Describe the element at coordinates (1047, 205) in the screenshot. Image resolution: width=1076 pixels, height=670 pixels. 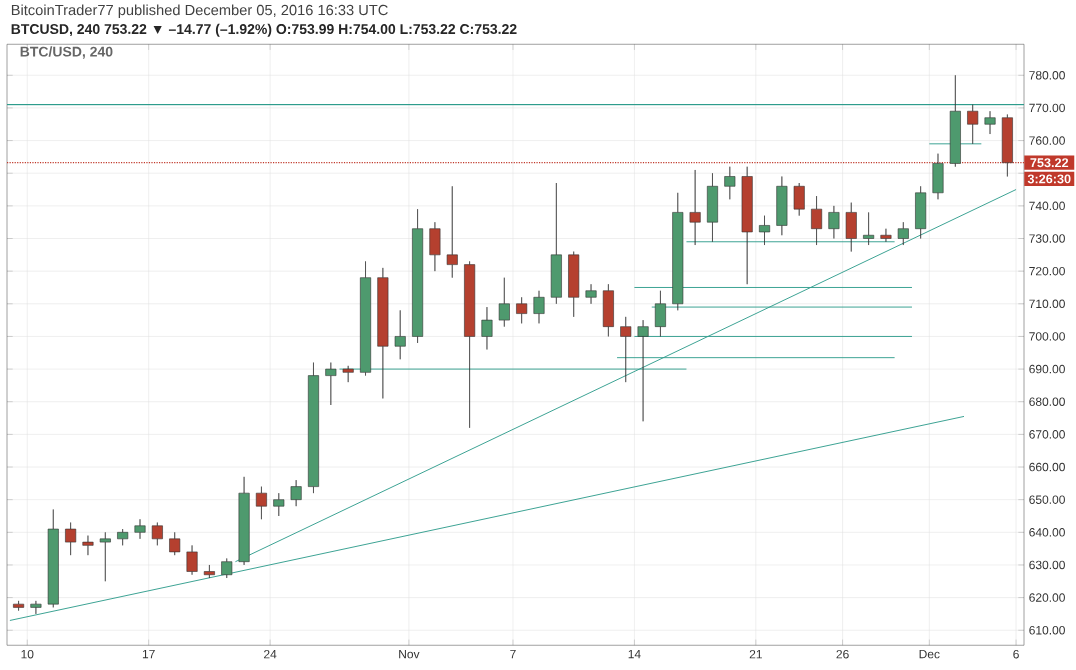
I see `y-tick-label: 740.00` at that location.